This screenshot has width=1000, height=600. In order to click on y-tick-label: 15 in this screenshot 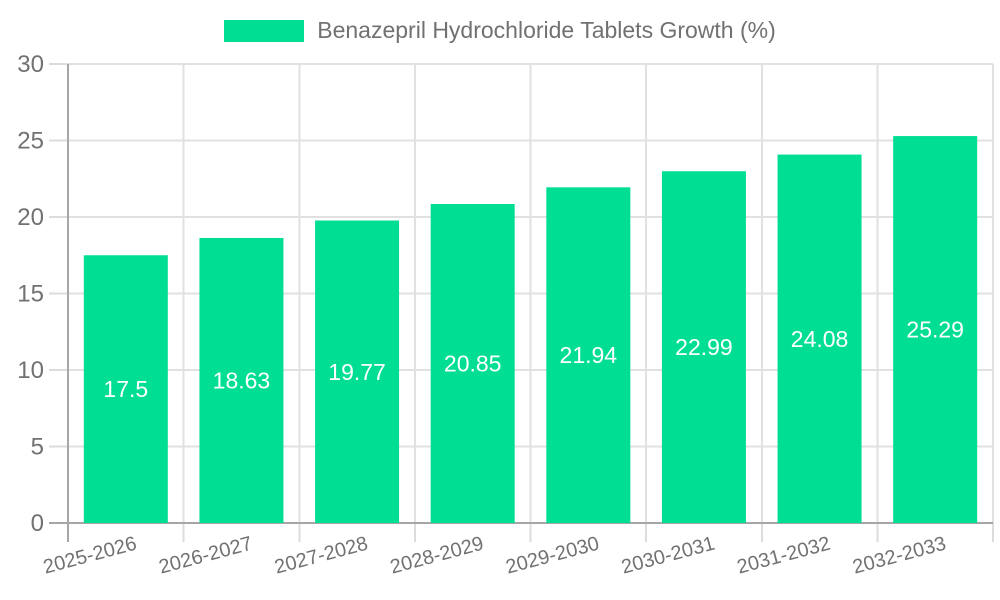, I will do `click(30, 294)`.